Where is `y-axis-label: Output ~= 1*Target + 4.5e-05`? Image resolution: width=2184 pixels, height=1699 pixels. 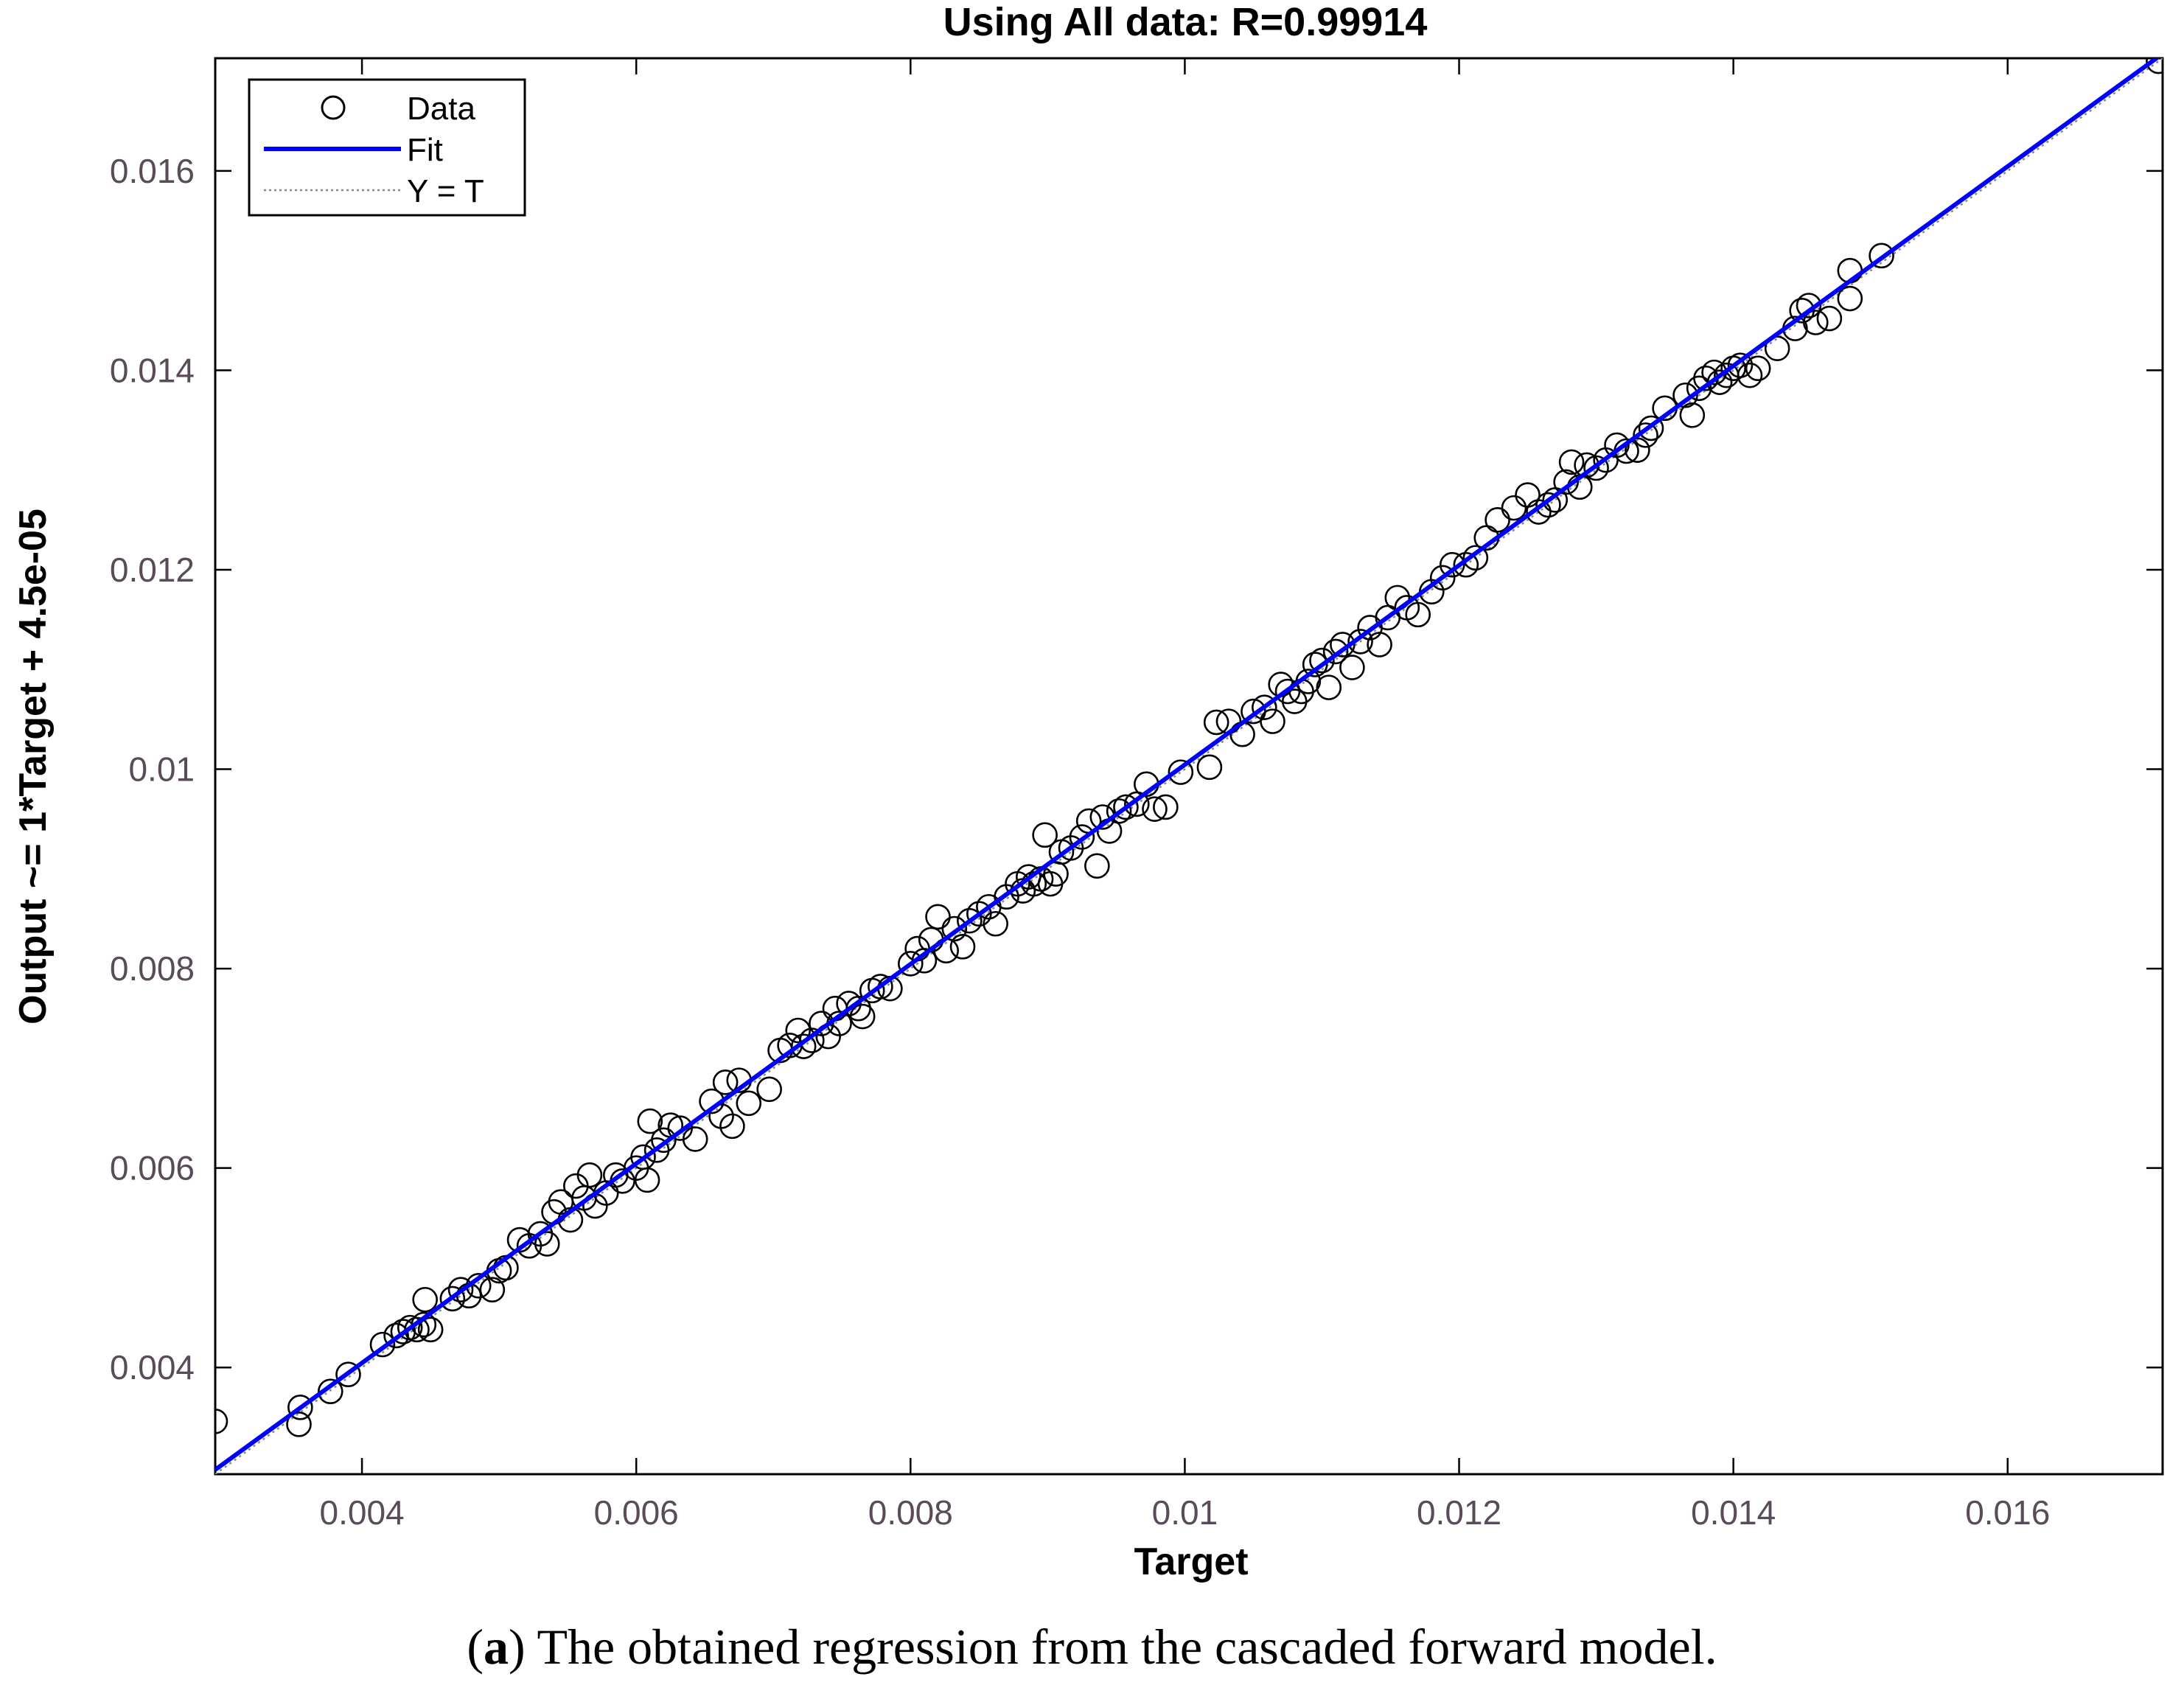 y-axis-label: Output ~= 1*Target + 4.5e-05 is located at coordinates (33, 767).